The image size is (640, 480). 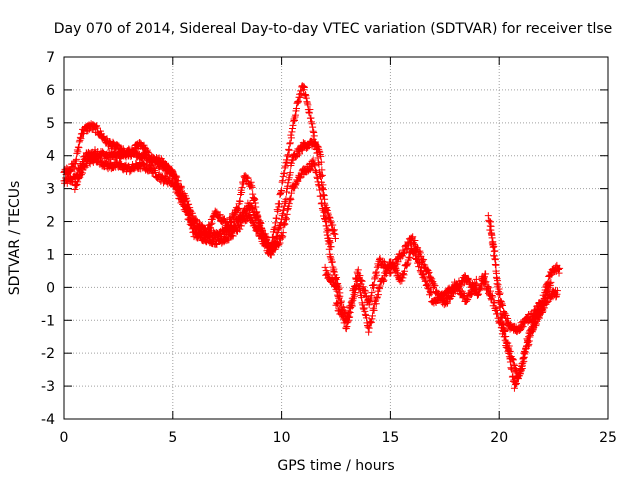 I want to click on y-axis-title: SDTVAR / TECUs, so click(x=15, y=238).